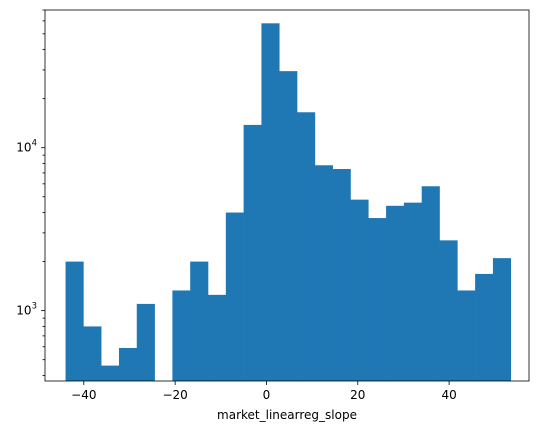 The height and width of the screenshot is (433, 551). What do you see at coordinates (26, 147) in the screenshot?
I see `y-tick-label: 10⁴` at bounding box center [26, 147].